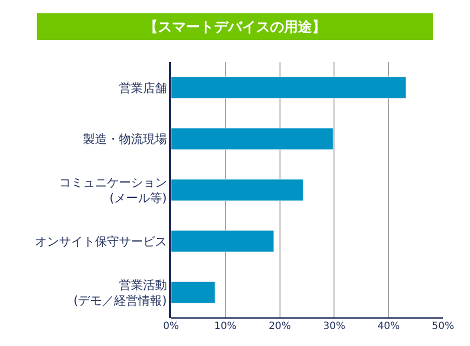  Describe the element at coordinates (120, 293) in the screenshot. I see `y-tick-label: 営業活動 (デモ／経営情報)` at that location.